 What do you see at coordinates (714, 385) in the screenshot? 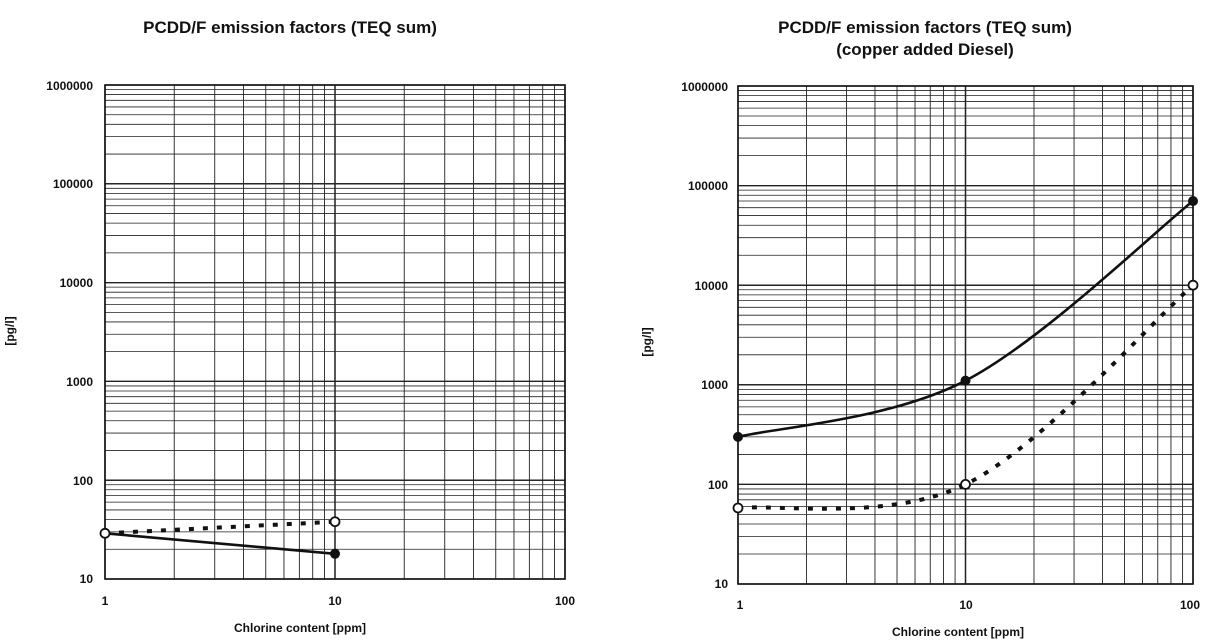
I see `chart-2-y-tick-label: 1000` at bounding box center [714, 385].